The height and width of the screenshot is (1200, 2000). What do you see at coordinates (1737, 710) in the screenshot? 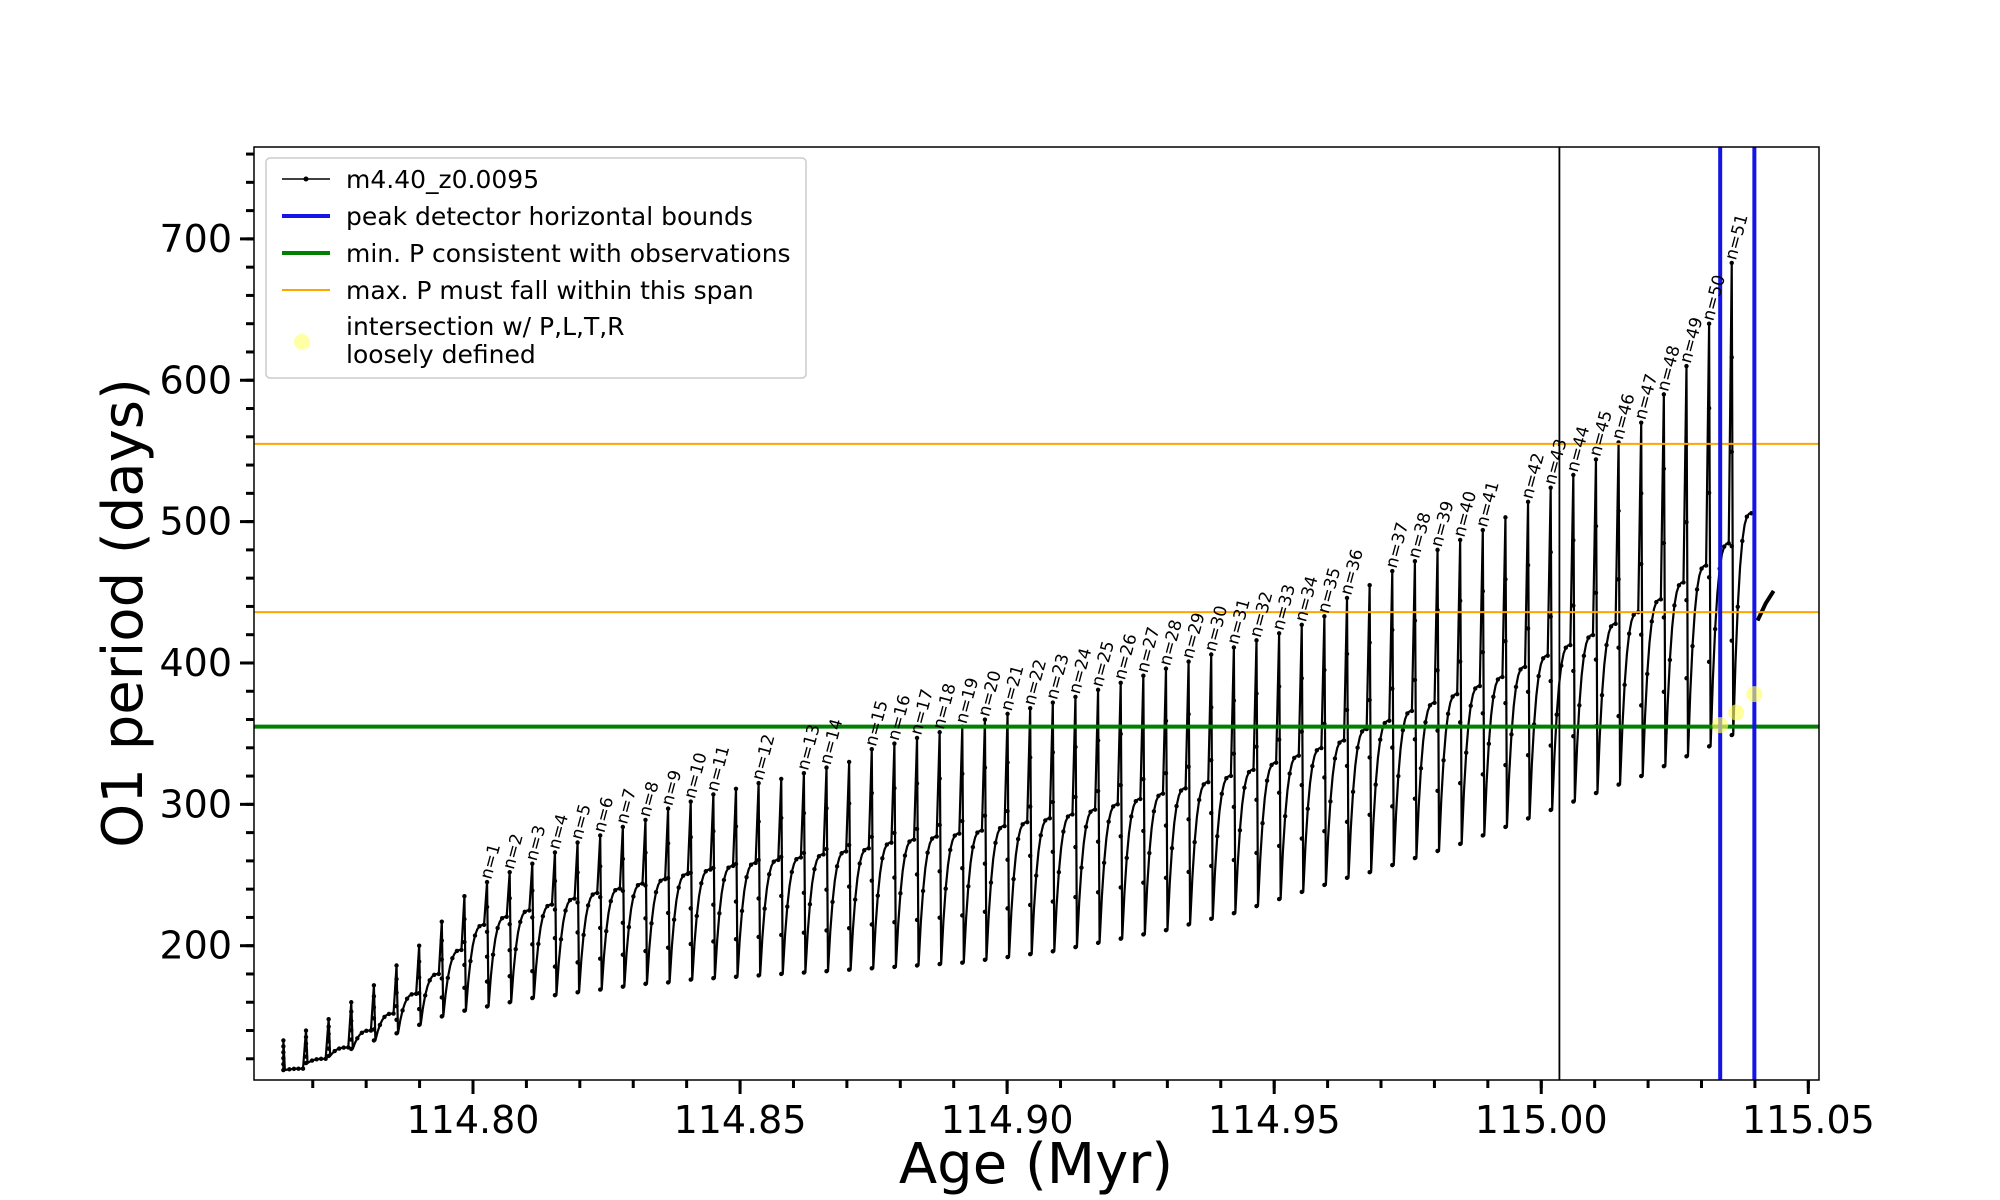
I see `intersection-markers` at bounding box center [1737, 710].